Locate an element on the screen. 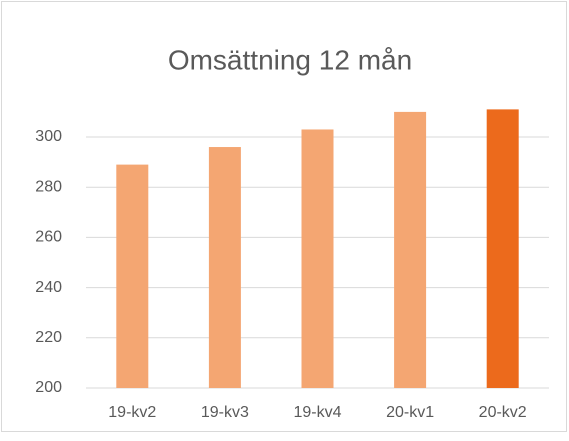 The width and height of the screenshot is (569, 441). y-tick-label: 220 is located at coordinates (48, 337).